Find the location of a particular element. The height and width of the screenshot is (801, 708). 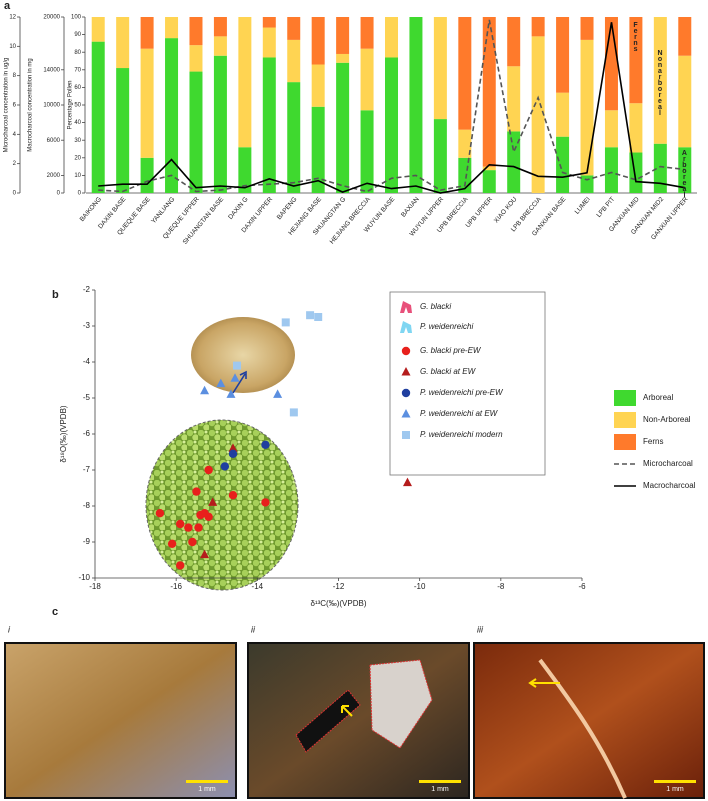

x-tick-label: -8 is located at coordinates (501, 586).